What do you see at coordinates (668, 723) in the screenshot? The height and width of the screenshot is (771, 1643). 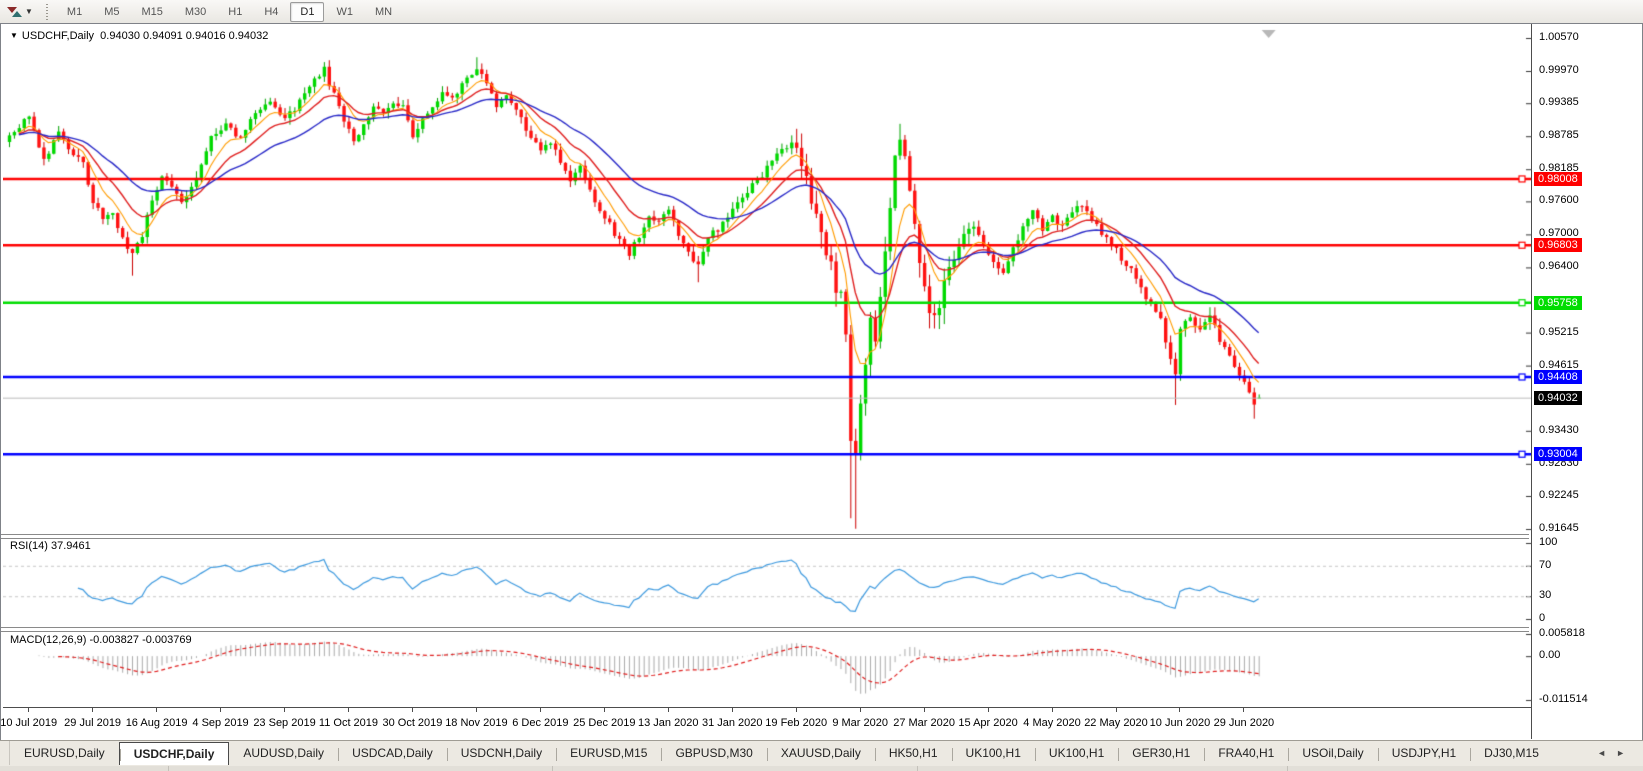 I see `date-axis-label: 13 Jan 2020` at bounding box center [668, 723].